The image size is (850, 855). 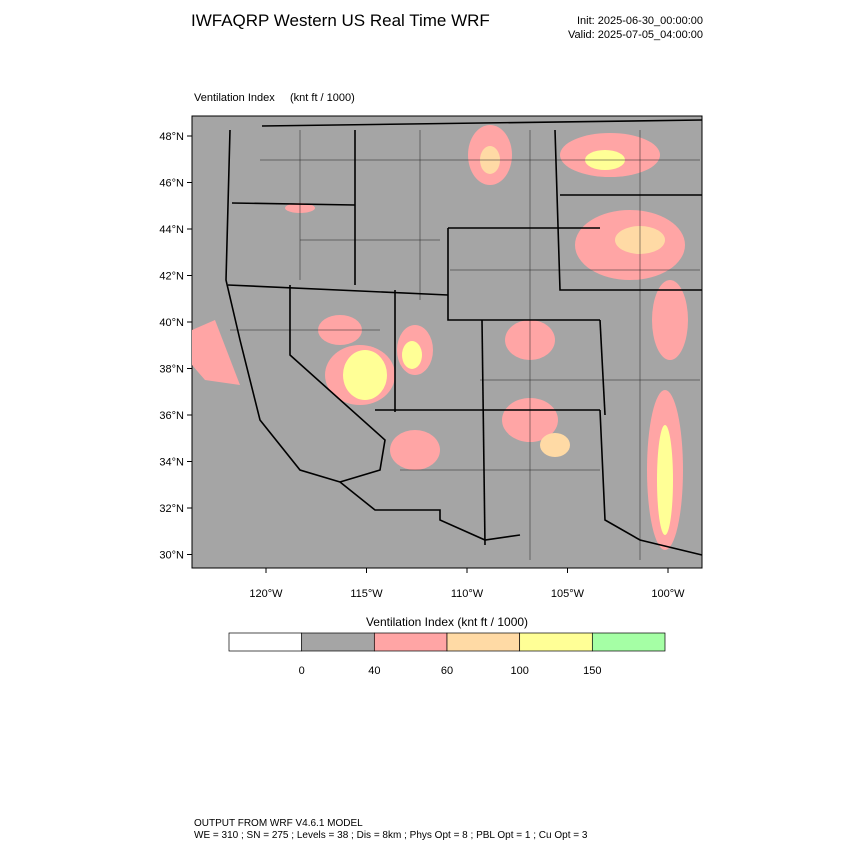 What do you see at coordinates (322, 98) in the screenshot?
I see `field-units: (knt ft / 1000)` at bounding box center [322, 98].